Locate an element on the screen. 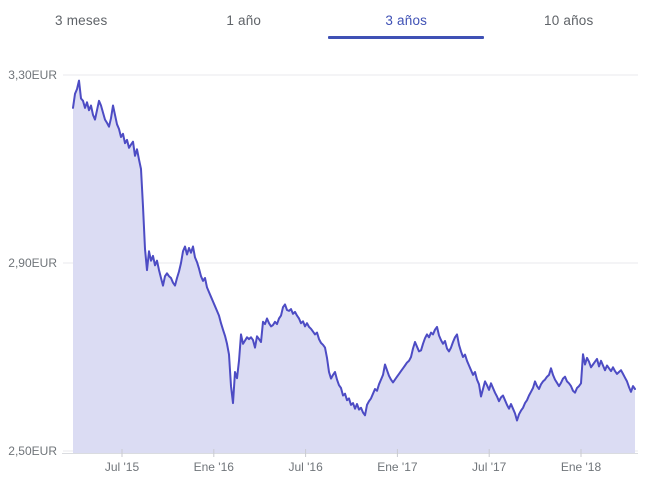 The image size is (650, 502). x-tick-label: Jul '17 is located at coordinates (489, 467).